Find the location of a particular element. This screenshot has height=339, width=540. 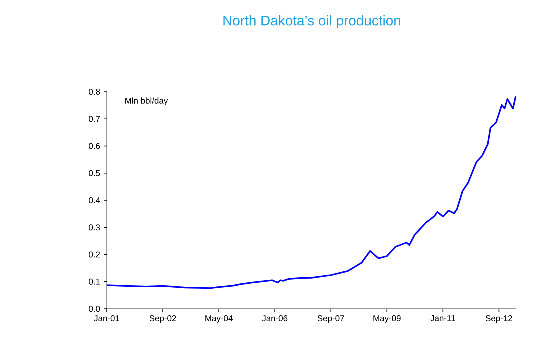

y-axis-title: Mln bbl/day is located at coordinates (147, 102).